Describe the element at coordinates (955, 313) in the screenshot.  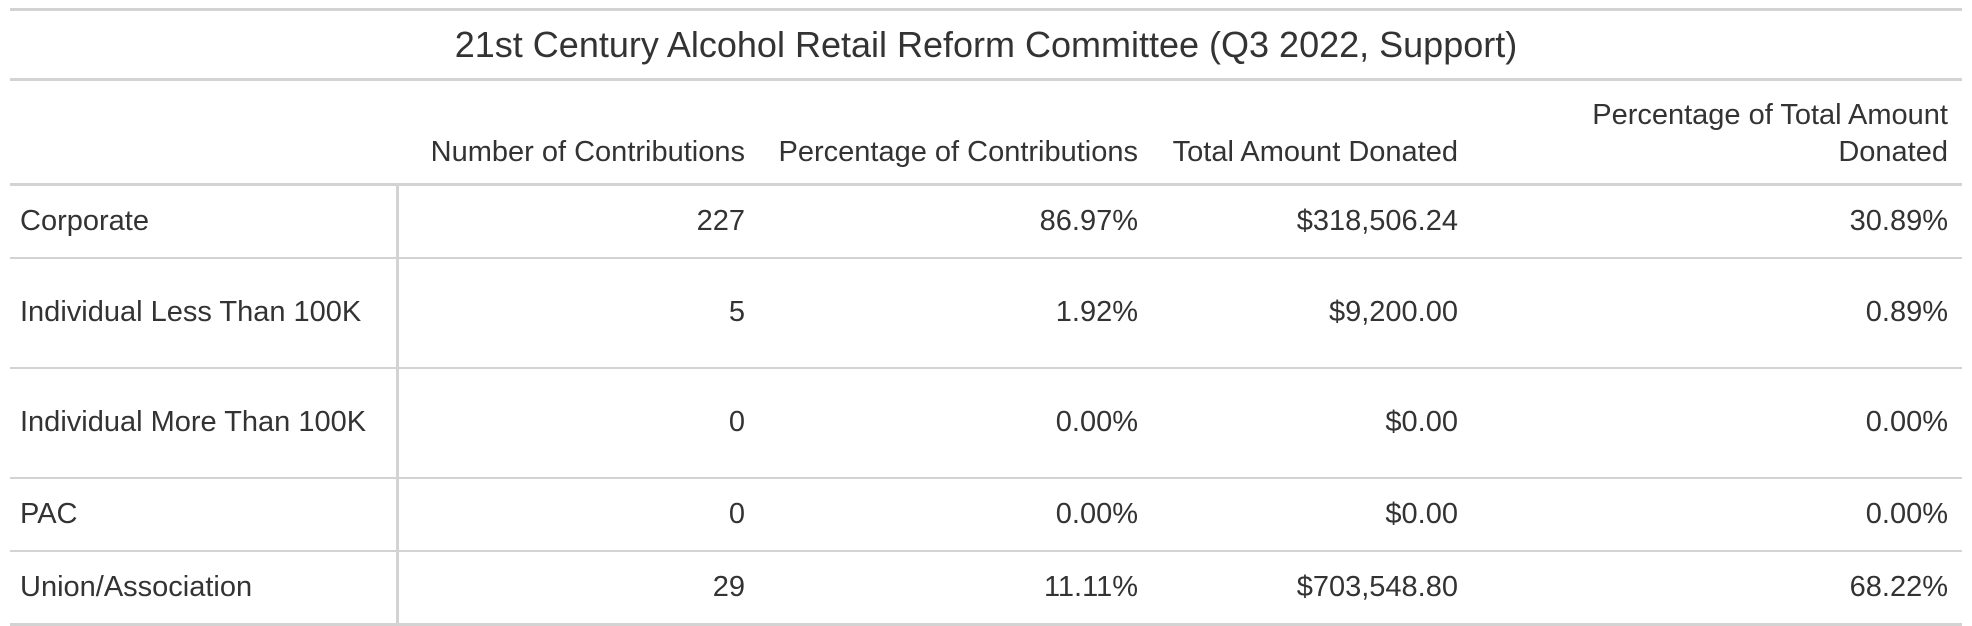
I see `cell-percentage-of-contributions: 1.92%` at that location.